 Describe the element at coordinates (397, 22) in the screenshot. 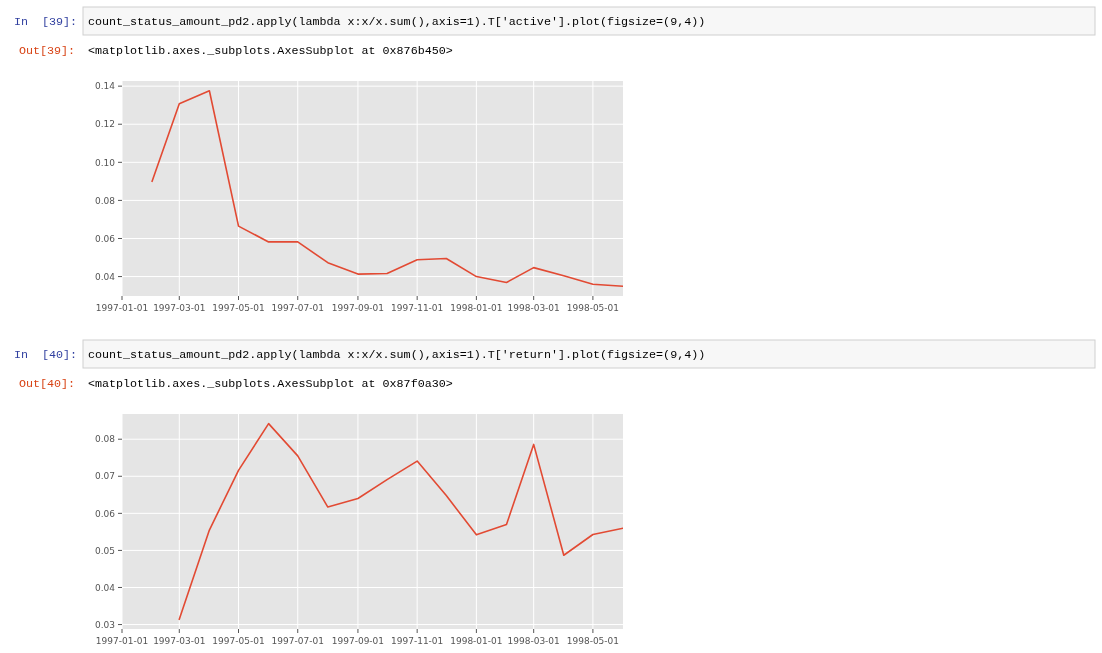

I see `text: count_status_amount_pd2.apply(lambda x:x/x.sum(),axis=1).T['active'].plot(figsize=(9,4))` at that location.